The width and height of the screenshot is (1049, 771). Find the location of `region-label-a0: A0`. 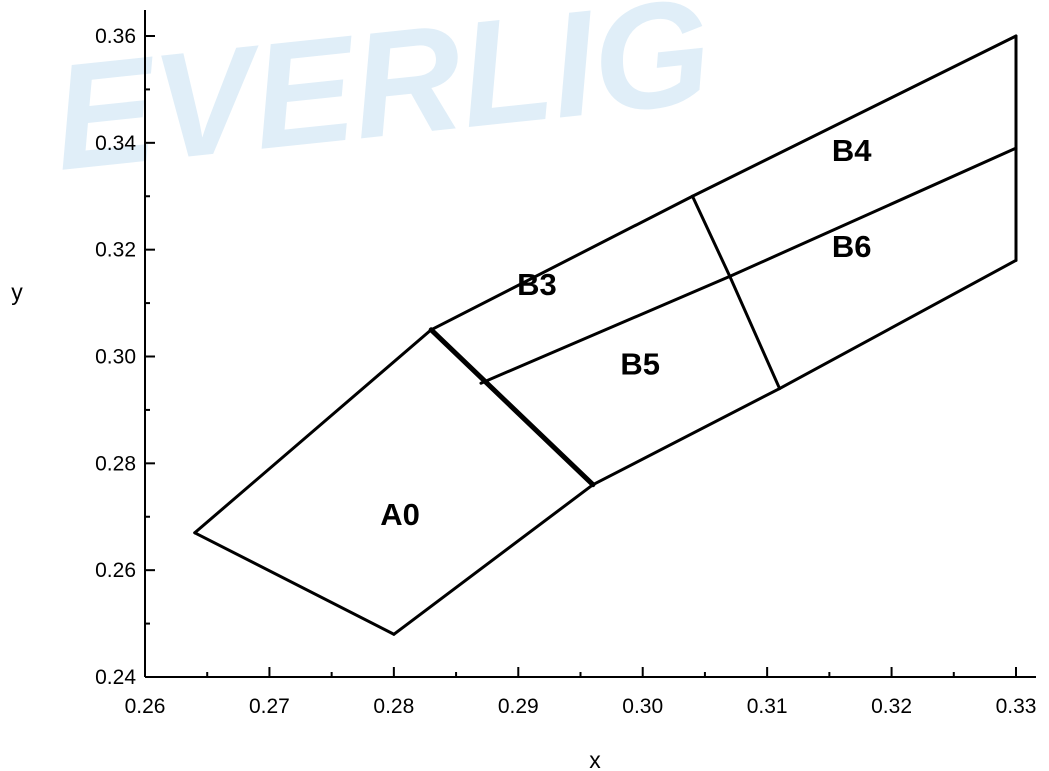

region-label-a0: A0 is located at coordinates (400, 514).